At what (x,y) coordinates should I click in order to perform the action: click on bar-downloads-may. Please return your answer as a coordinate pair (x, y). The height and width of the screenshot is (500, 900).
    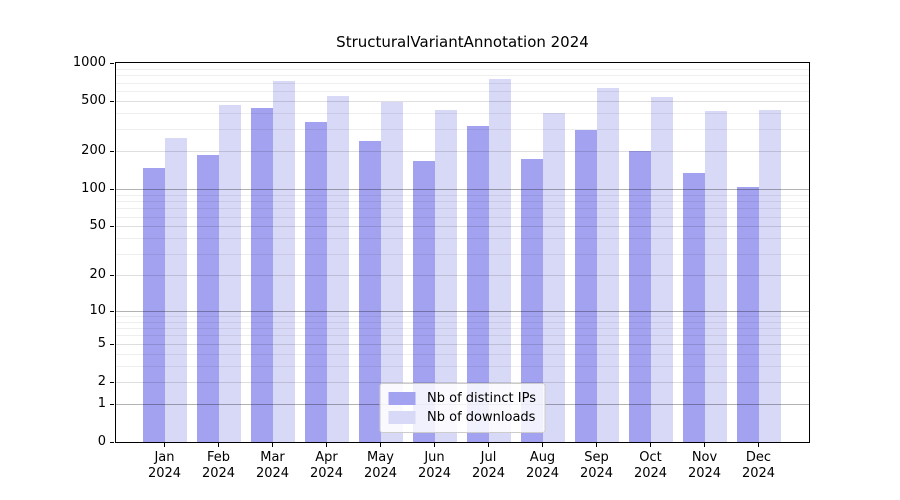
    Looking at the image, I should click on (391, 272).